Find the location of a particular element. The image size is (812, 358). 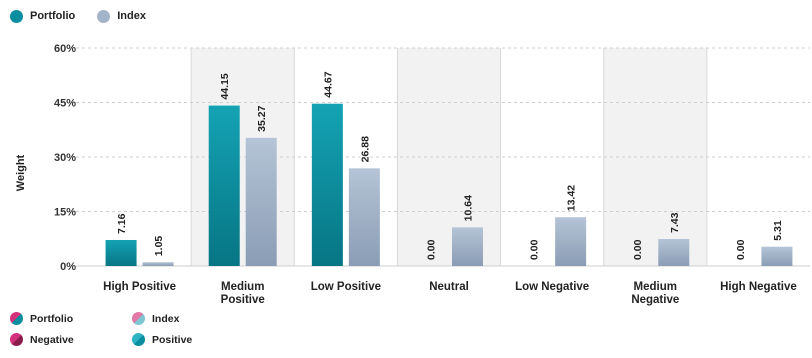

legend-label-negative: Negative is located at coordinates (52, 339).